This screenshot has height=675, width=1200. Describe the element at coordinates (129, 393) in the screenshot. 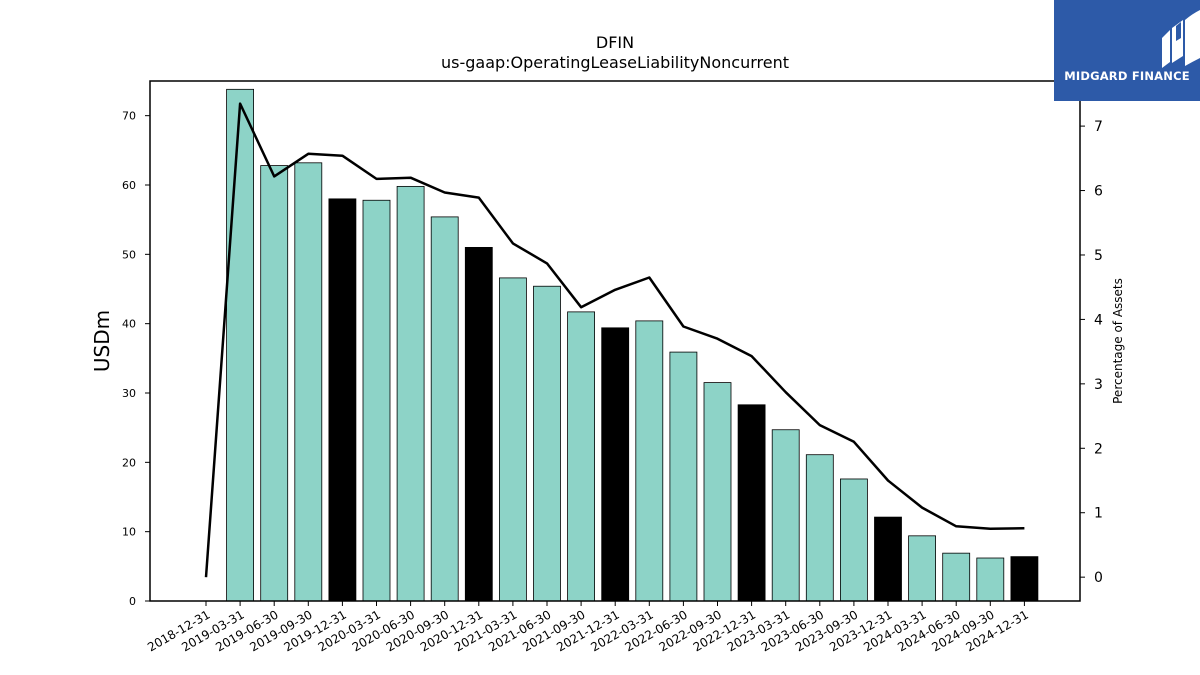

I see `y-tick-label: 30` at that location.